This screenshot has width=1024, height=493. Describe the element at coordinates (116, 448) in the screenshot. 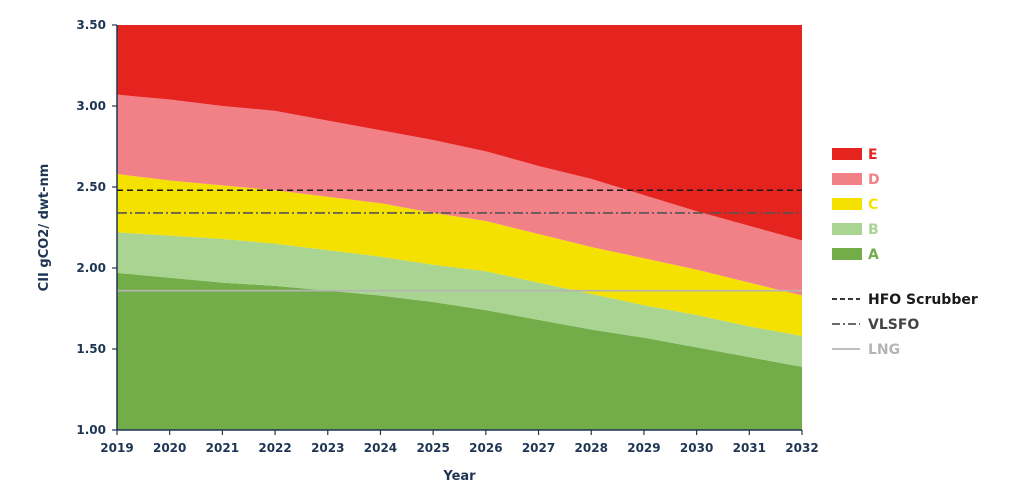

I see `x-tick-label: 2019` at that location.